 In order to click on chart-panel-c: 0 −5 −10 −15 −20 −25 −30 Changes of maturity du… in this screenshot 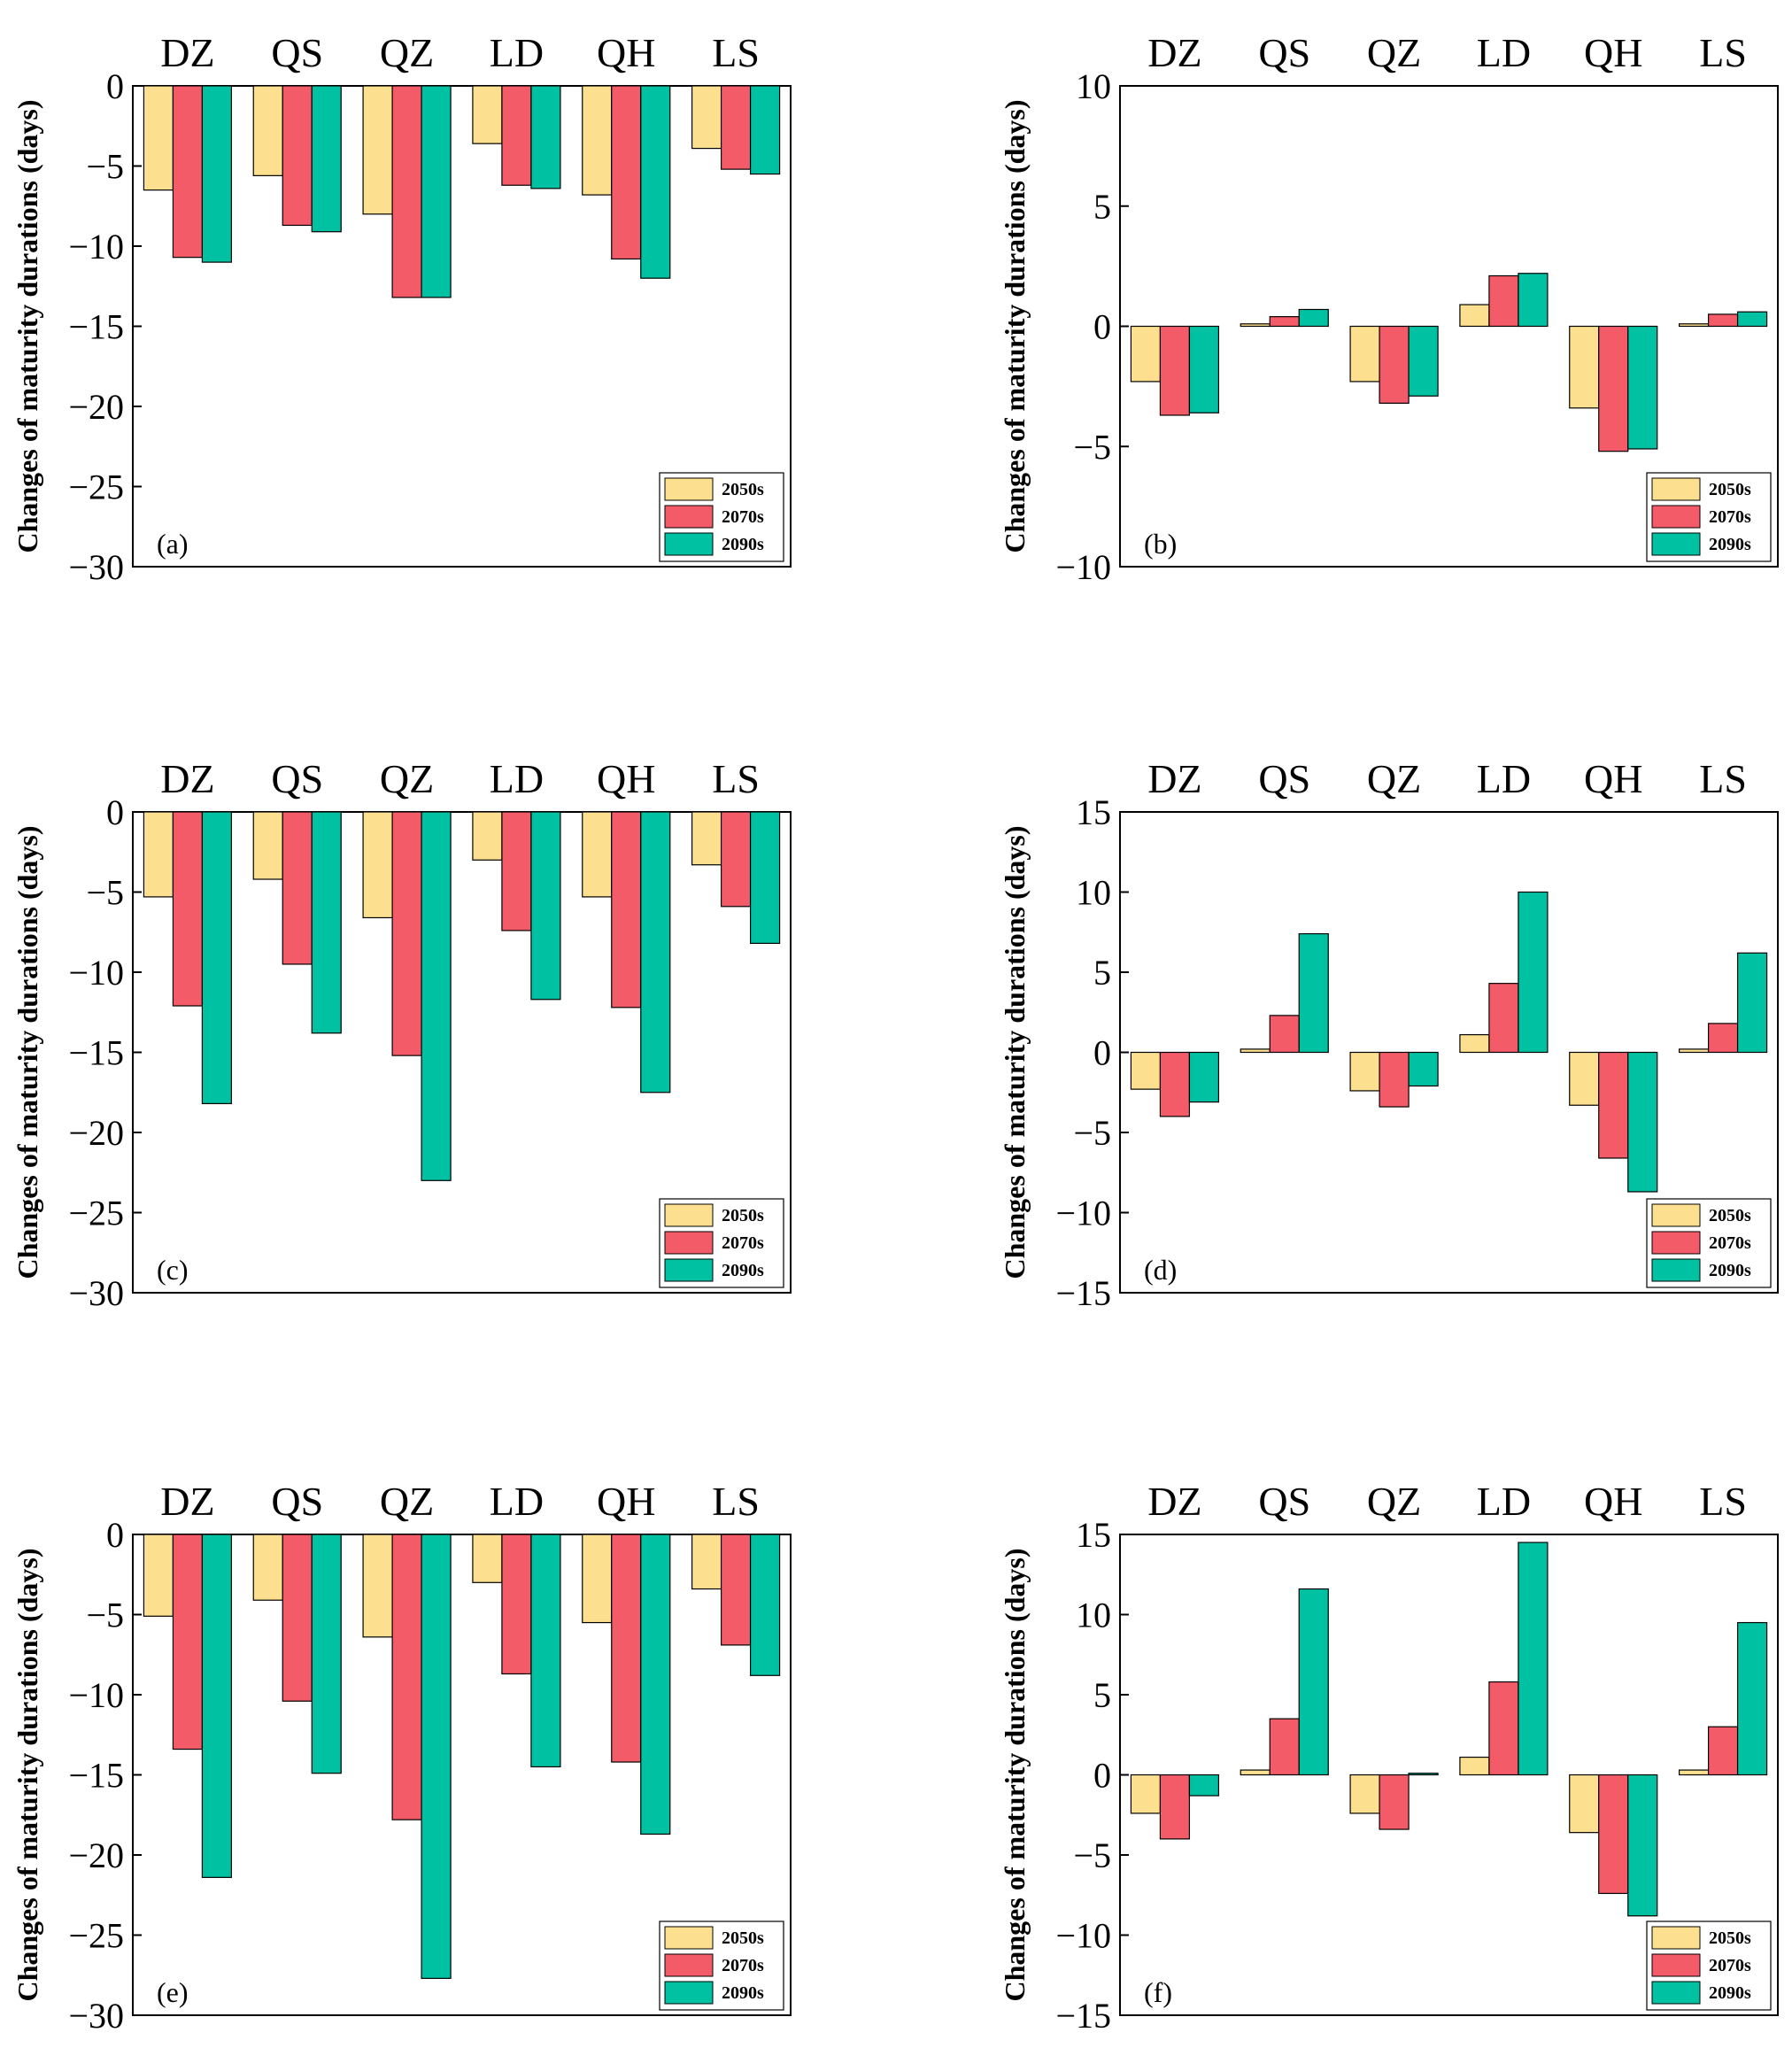, I will do `click(402, 1034)`.